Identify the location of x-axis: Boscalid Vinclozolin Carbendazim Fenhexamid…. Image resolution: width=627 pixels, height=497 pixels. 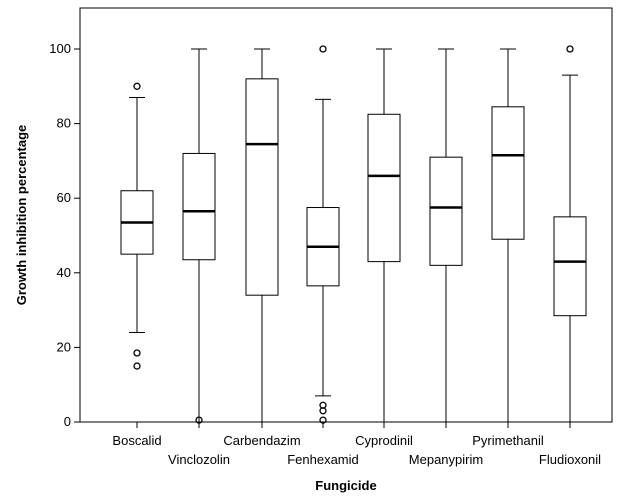
(356, 444).